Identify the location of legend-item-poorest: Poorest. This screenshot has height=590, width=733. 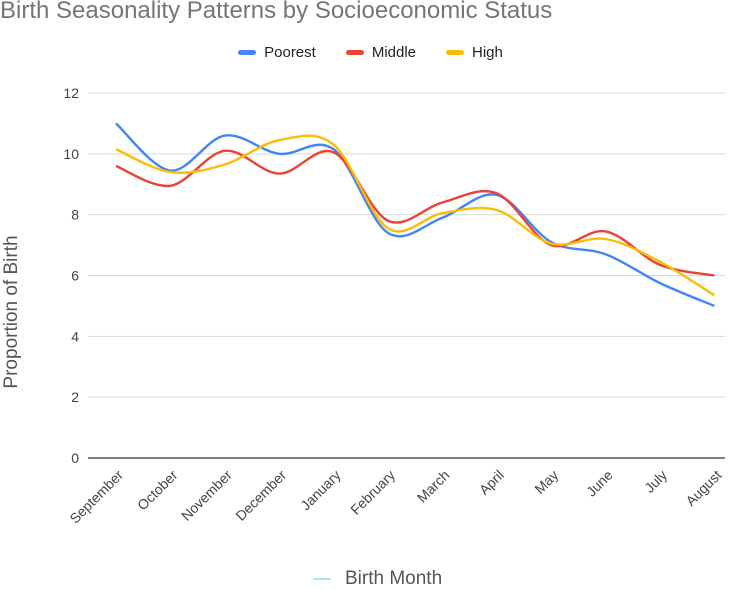
(273, 52).